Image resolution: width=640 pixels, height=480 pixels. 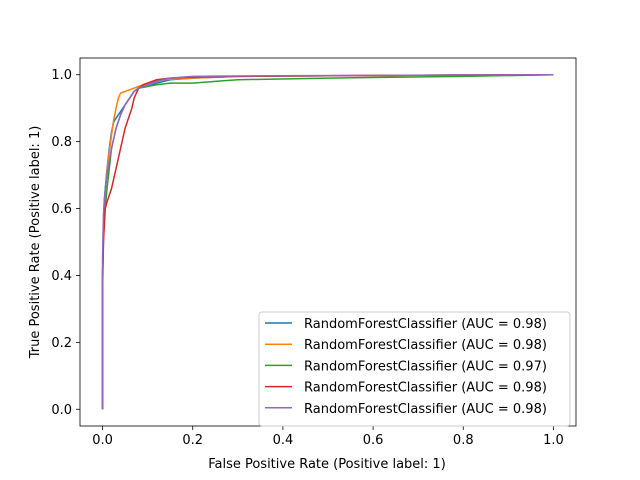 What do you see at coordinates (327, 464) in the screenshot?
I see `x-axis-label: False Positive Rate (Positive label: 1)` at bounding box center [327, 464].